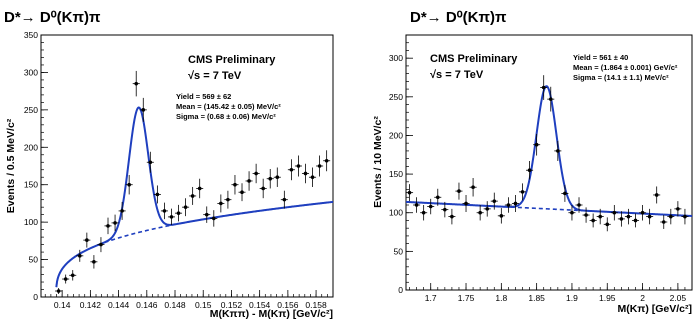 Image resolution: width=694 pixels, height=321 pixels. I want to click on left-plot-title: D*→ D⁰(Kπ)π, so click(52, 17).